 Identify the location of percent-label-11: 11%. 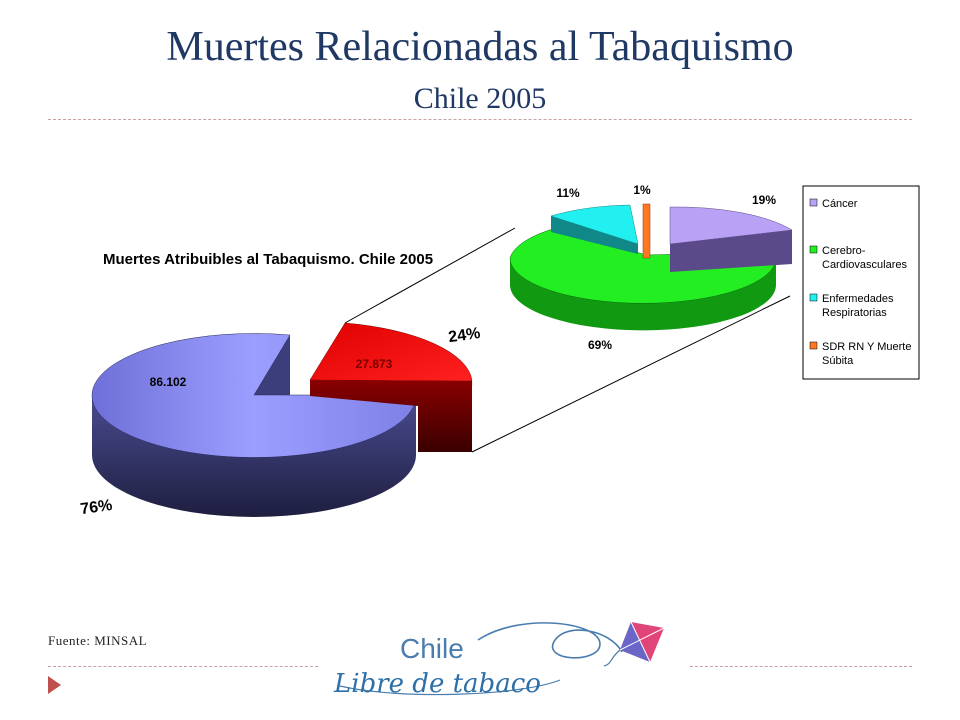
(568, 193).